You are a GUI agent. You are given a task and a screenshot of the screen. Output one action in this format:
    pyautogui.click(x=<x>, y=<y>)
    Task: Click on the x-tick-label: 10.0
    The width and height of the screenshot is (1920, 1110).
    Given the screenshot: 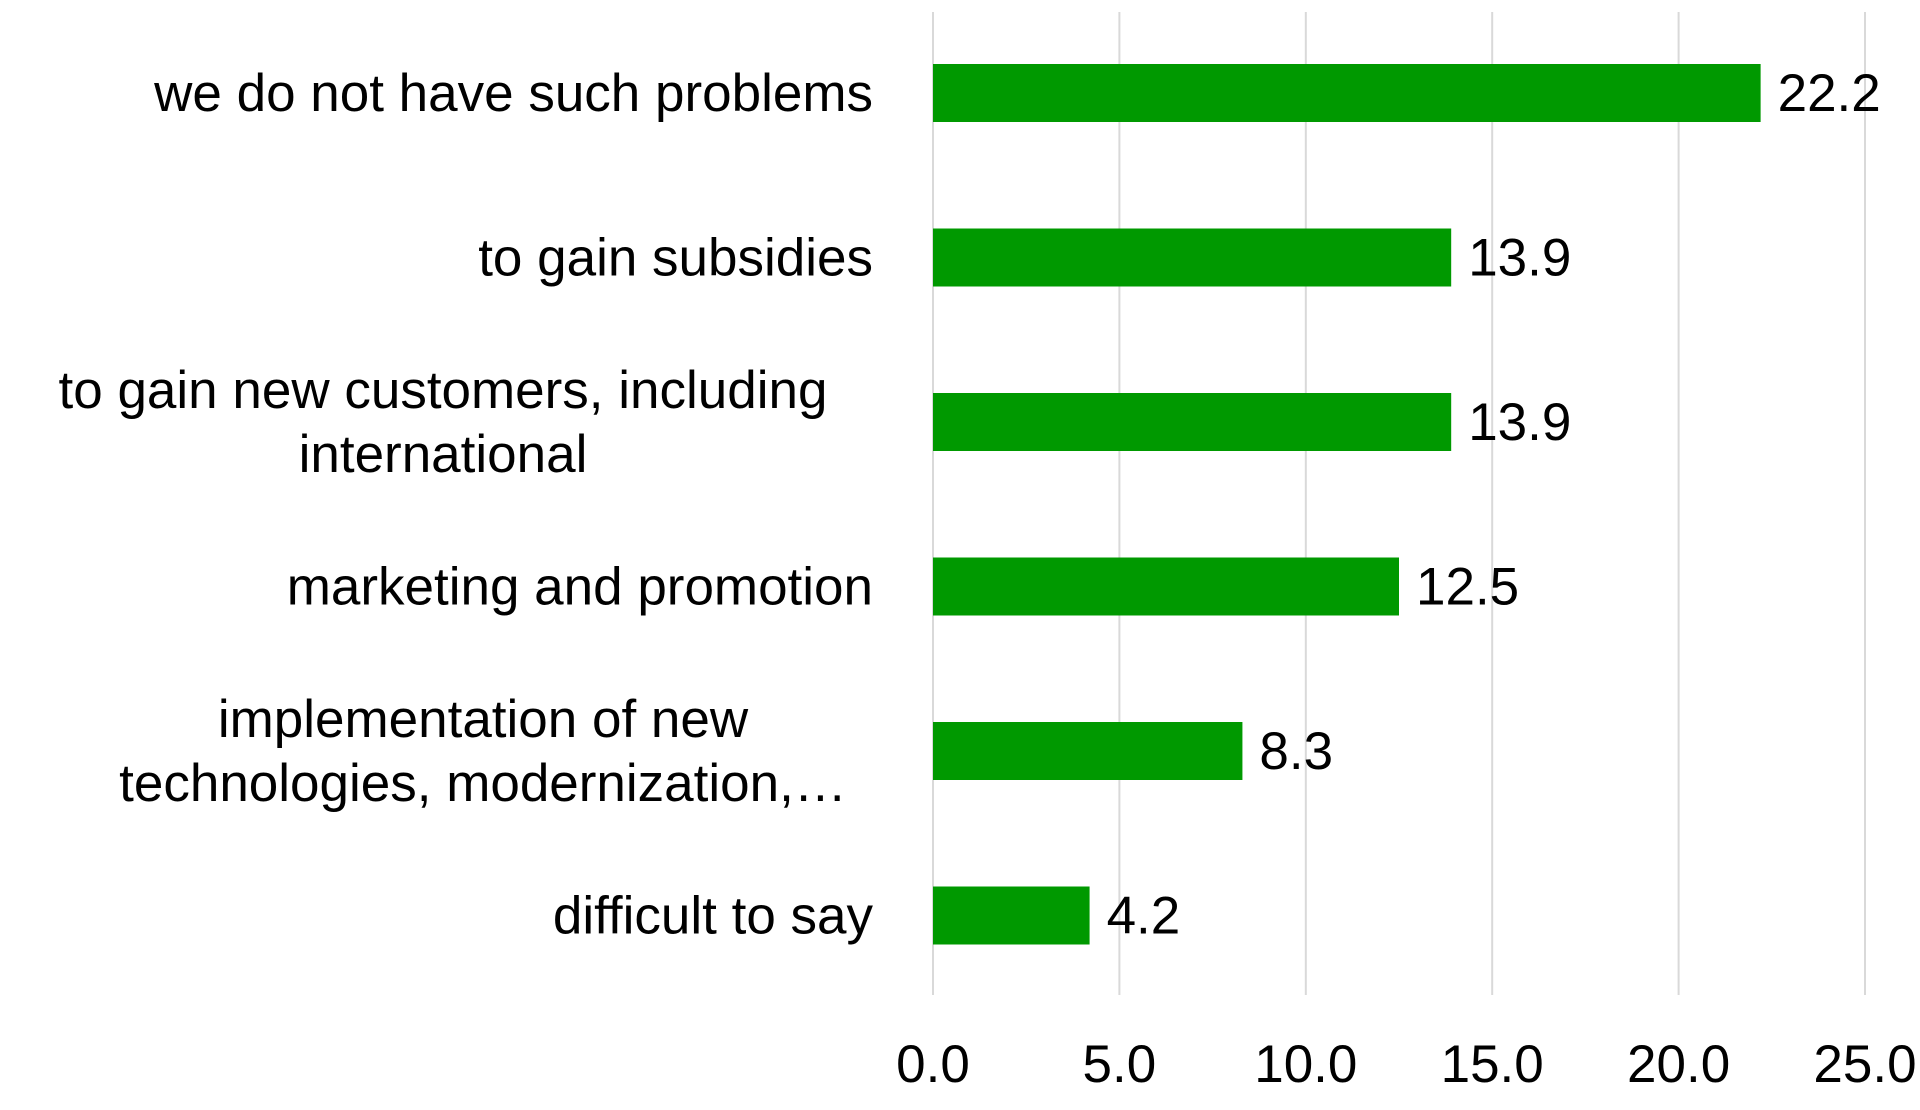 What is the action you would take?
    pyautogui.click(x=1305, y=1064)
    